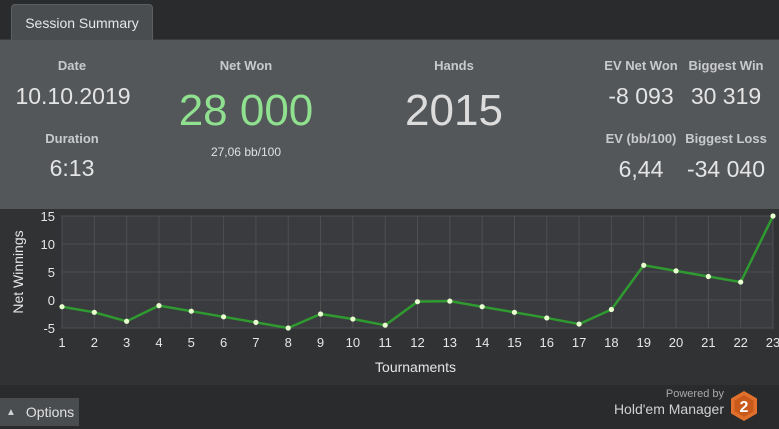  What do you see at coordinates (72, 168) in the screenshot?
I see `duration-value: 6:13` at bounding box center [72, 168].